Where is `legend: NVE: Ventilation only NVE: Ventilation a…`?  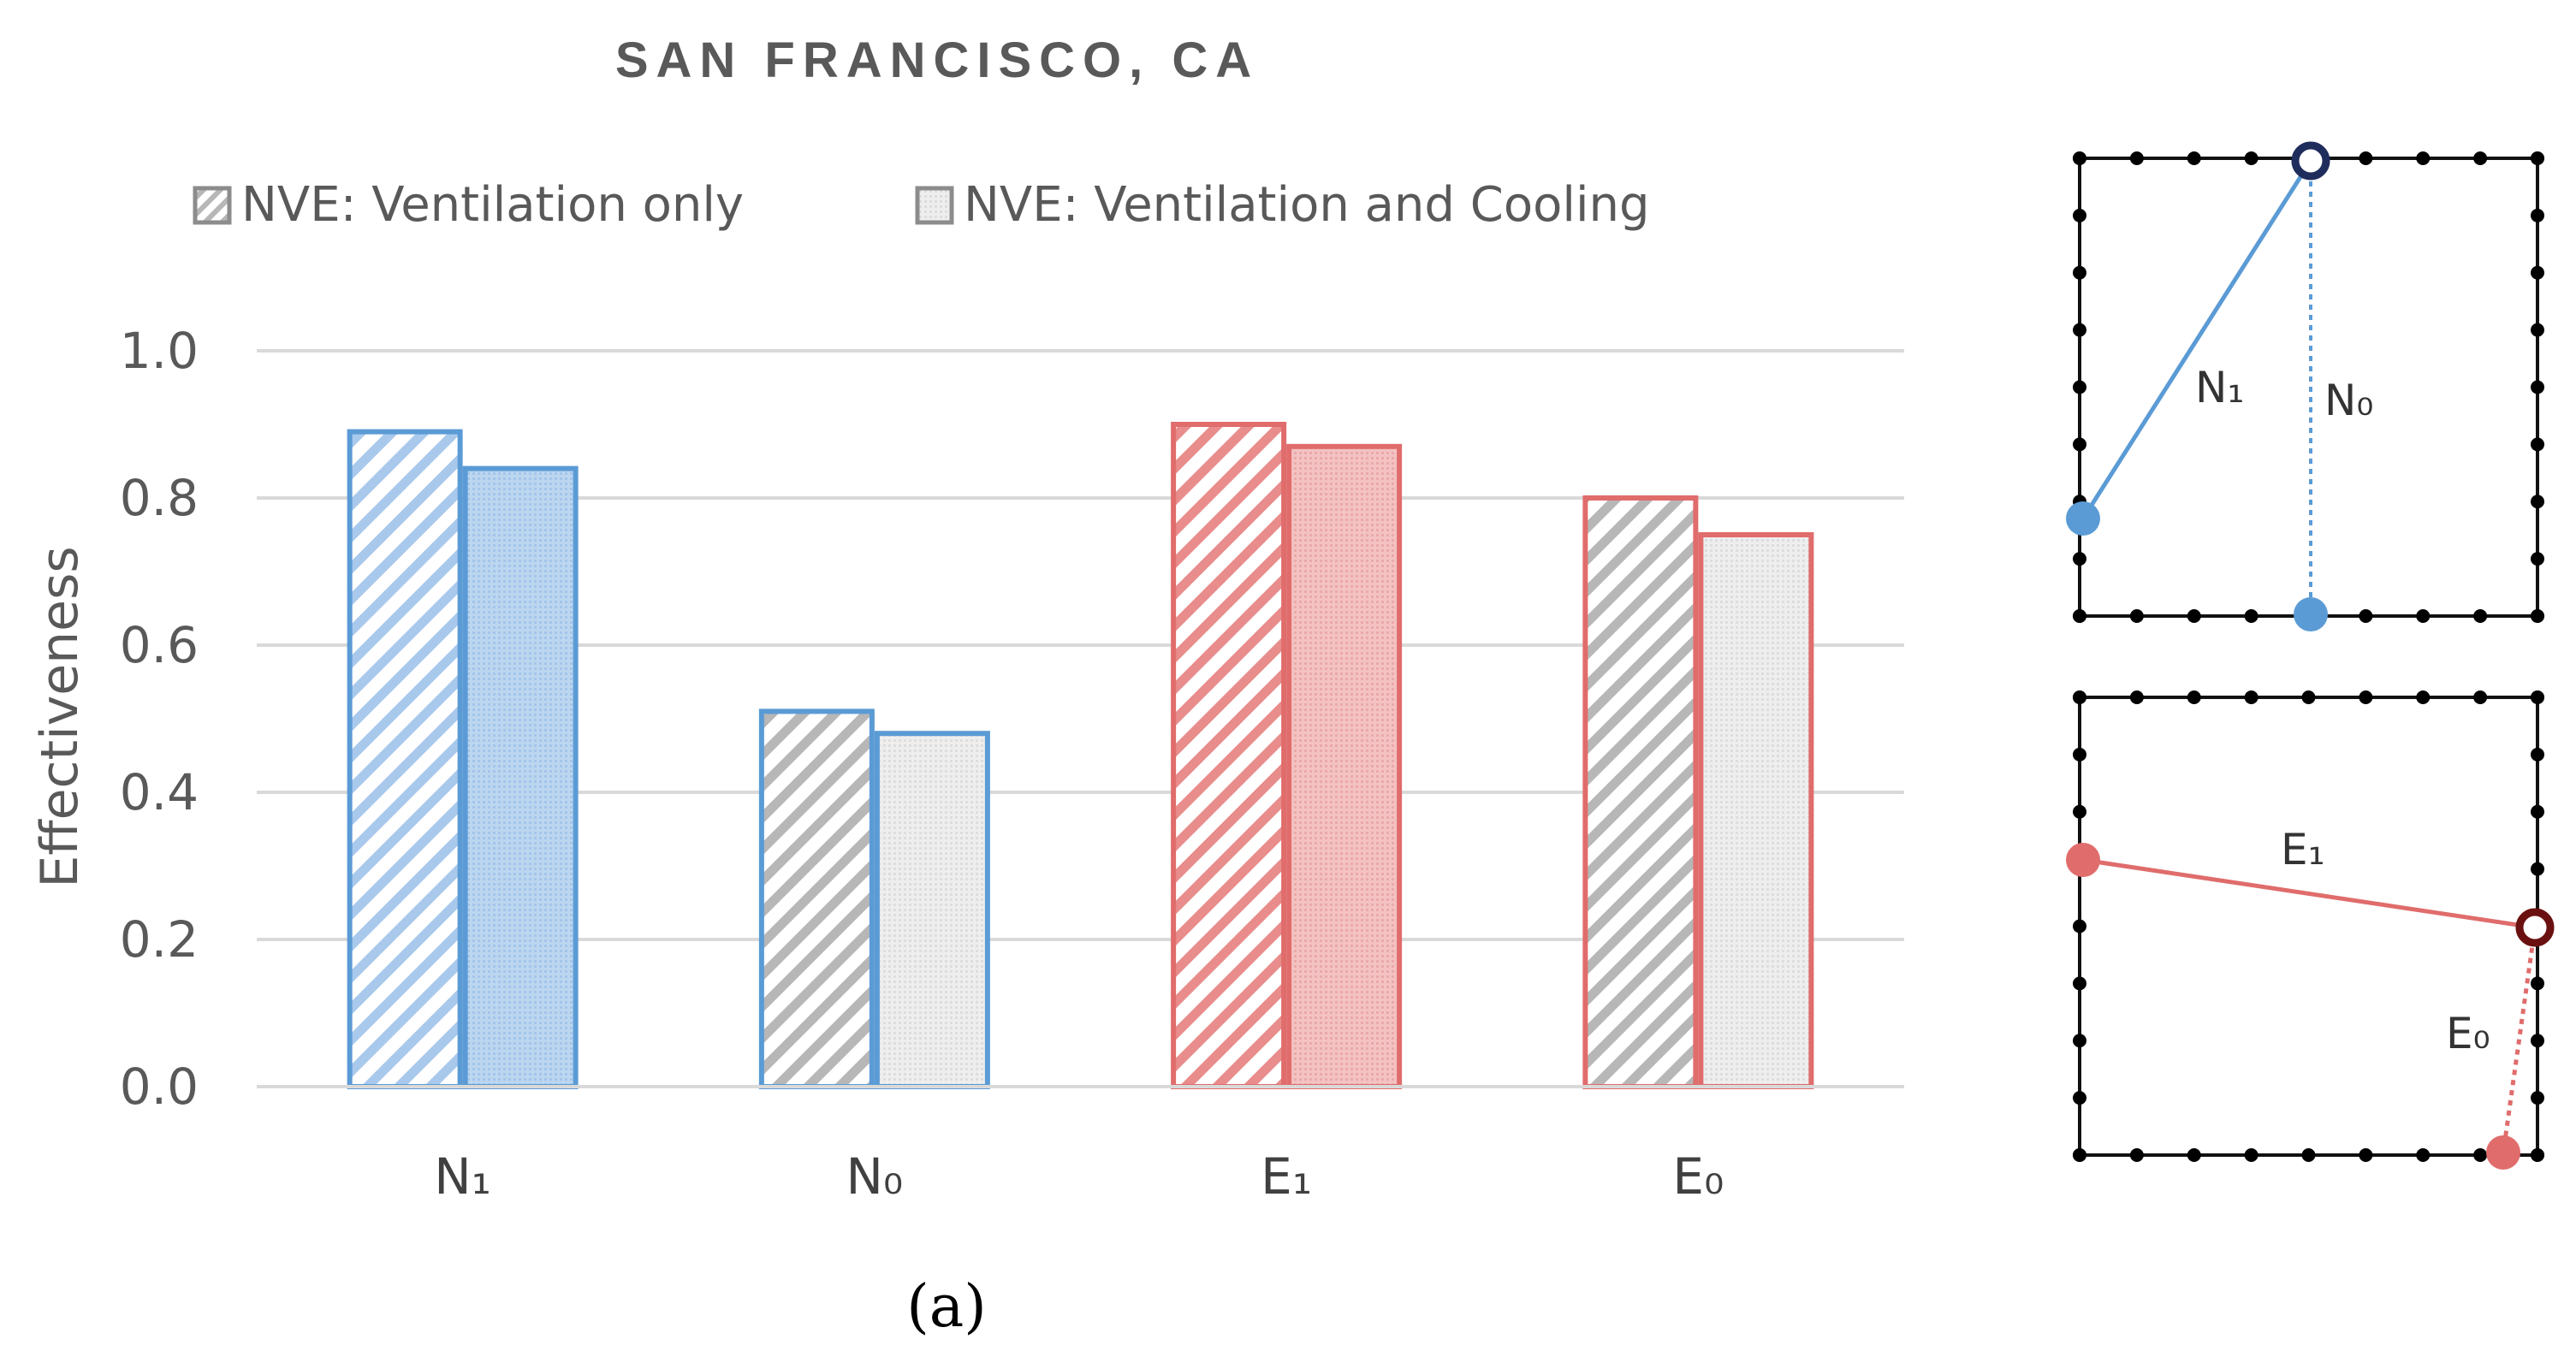
legend: NVE: Ventilation only NVE: Ventilation a… is located at coordinates (921, 205).